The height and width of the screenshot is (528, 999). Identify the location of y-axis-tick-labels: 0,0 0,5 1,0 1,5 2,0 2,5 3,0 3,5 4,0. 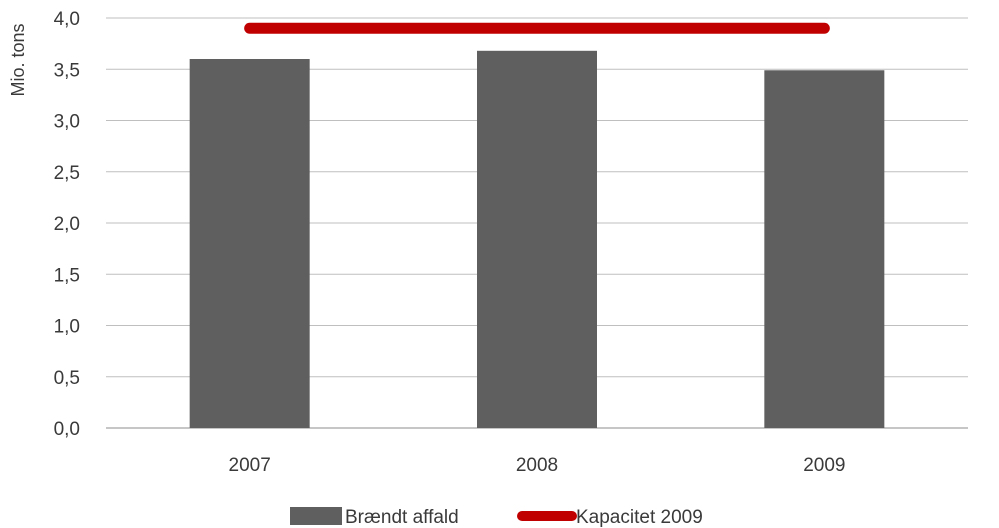
(67, 224).